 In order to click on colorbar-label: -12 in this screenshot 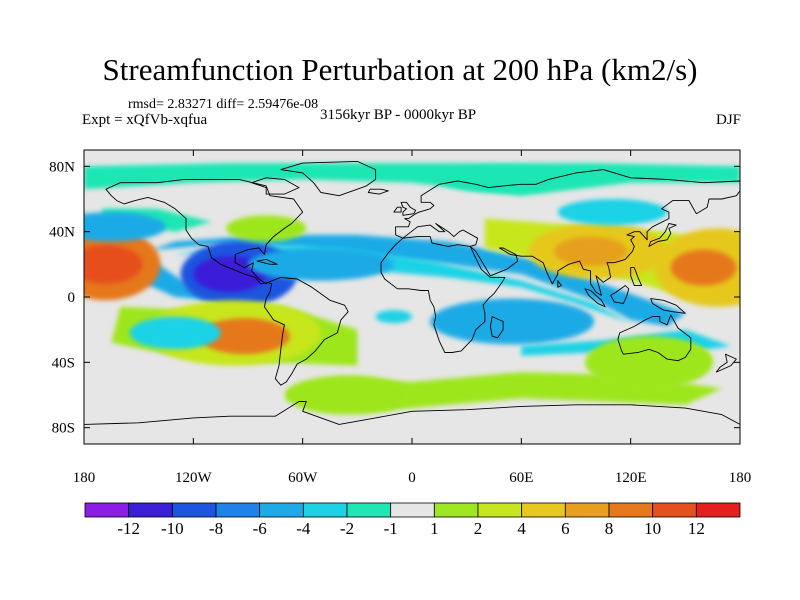, I will do `click(128, 528)`.